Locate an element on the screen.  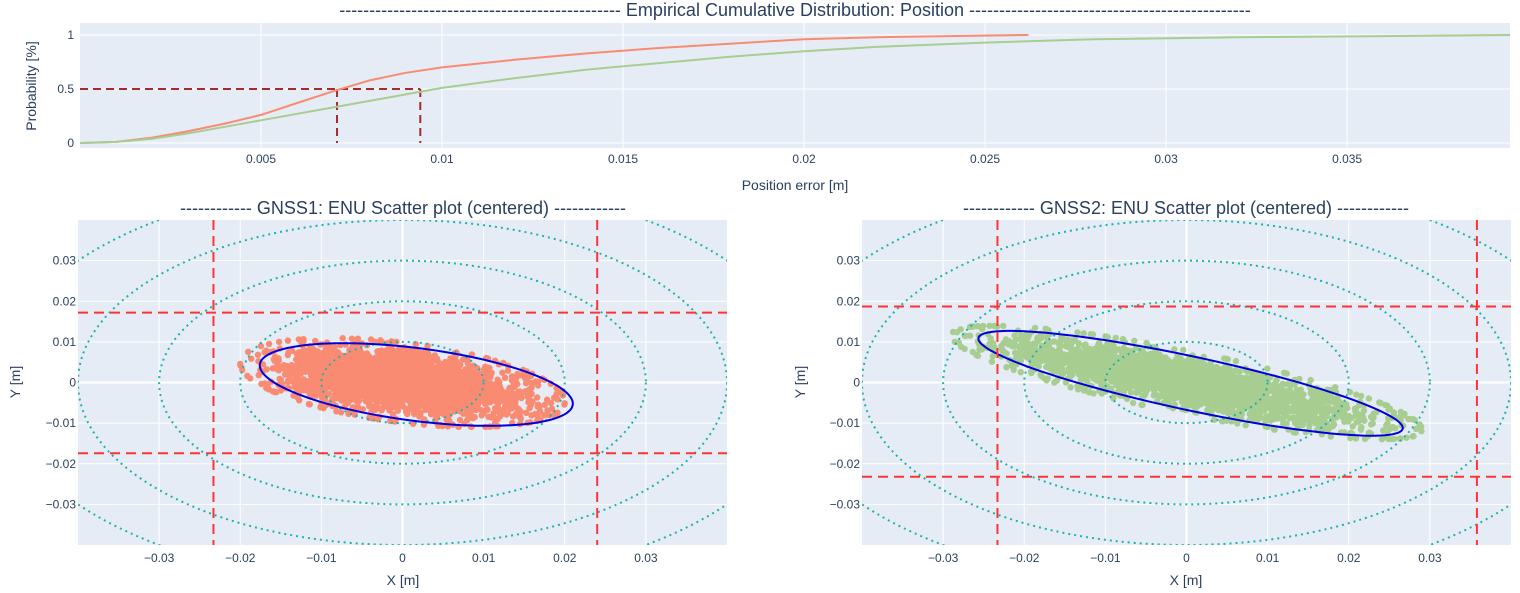
gnss1-y-tick-label: −0.01 is located at coordinates (61, 423).